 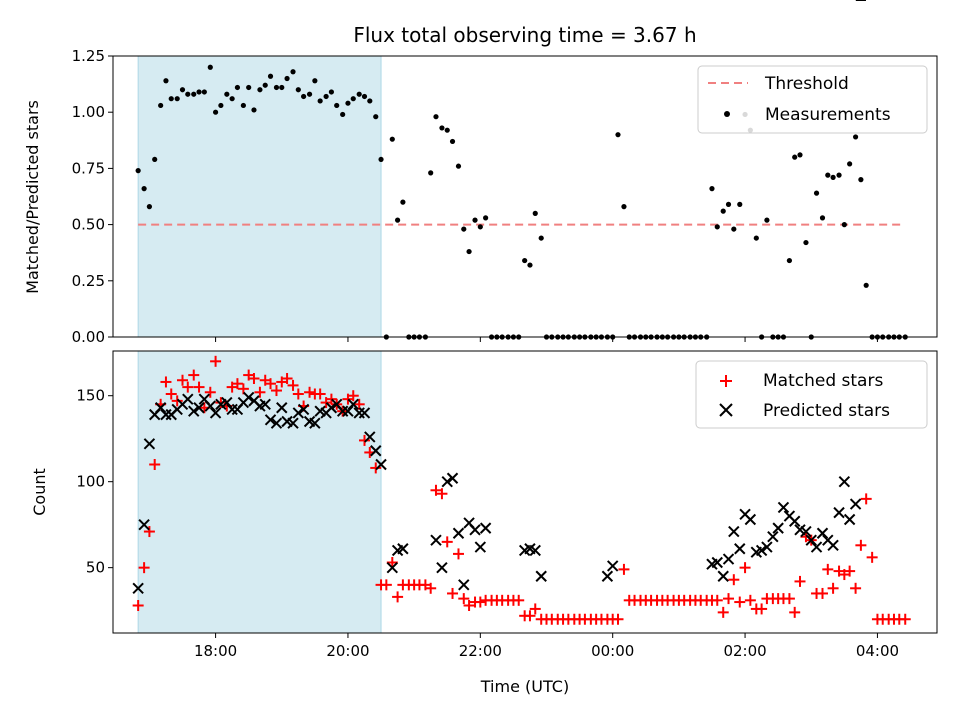 I want to click on legend-measurements-label: Measurements, so click(x=828, y=115).